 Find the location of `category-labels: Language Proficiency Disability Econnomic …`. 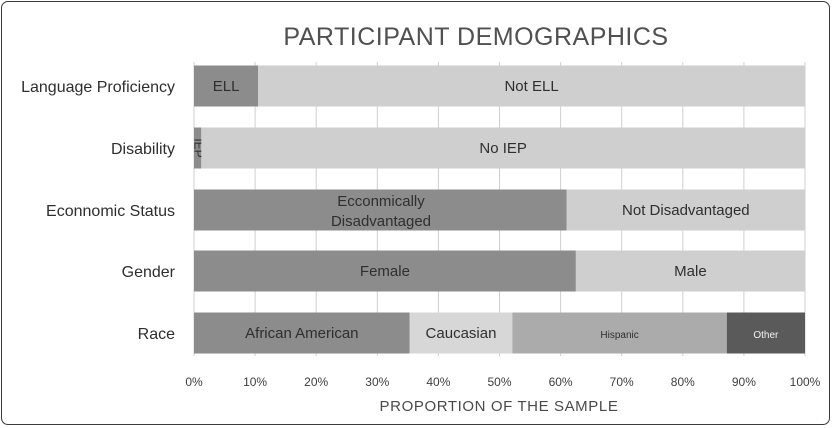

category-labels: Language Proficiency Disability Econnomic … is located at coordinates (98, 211).